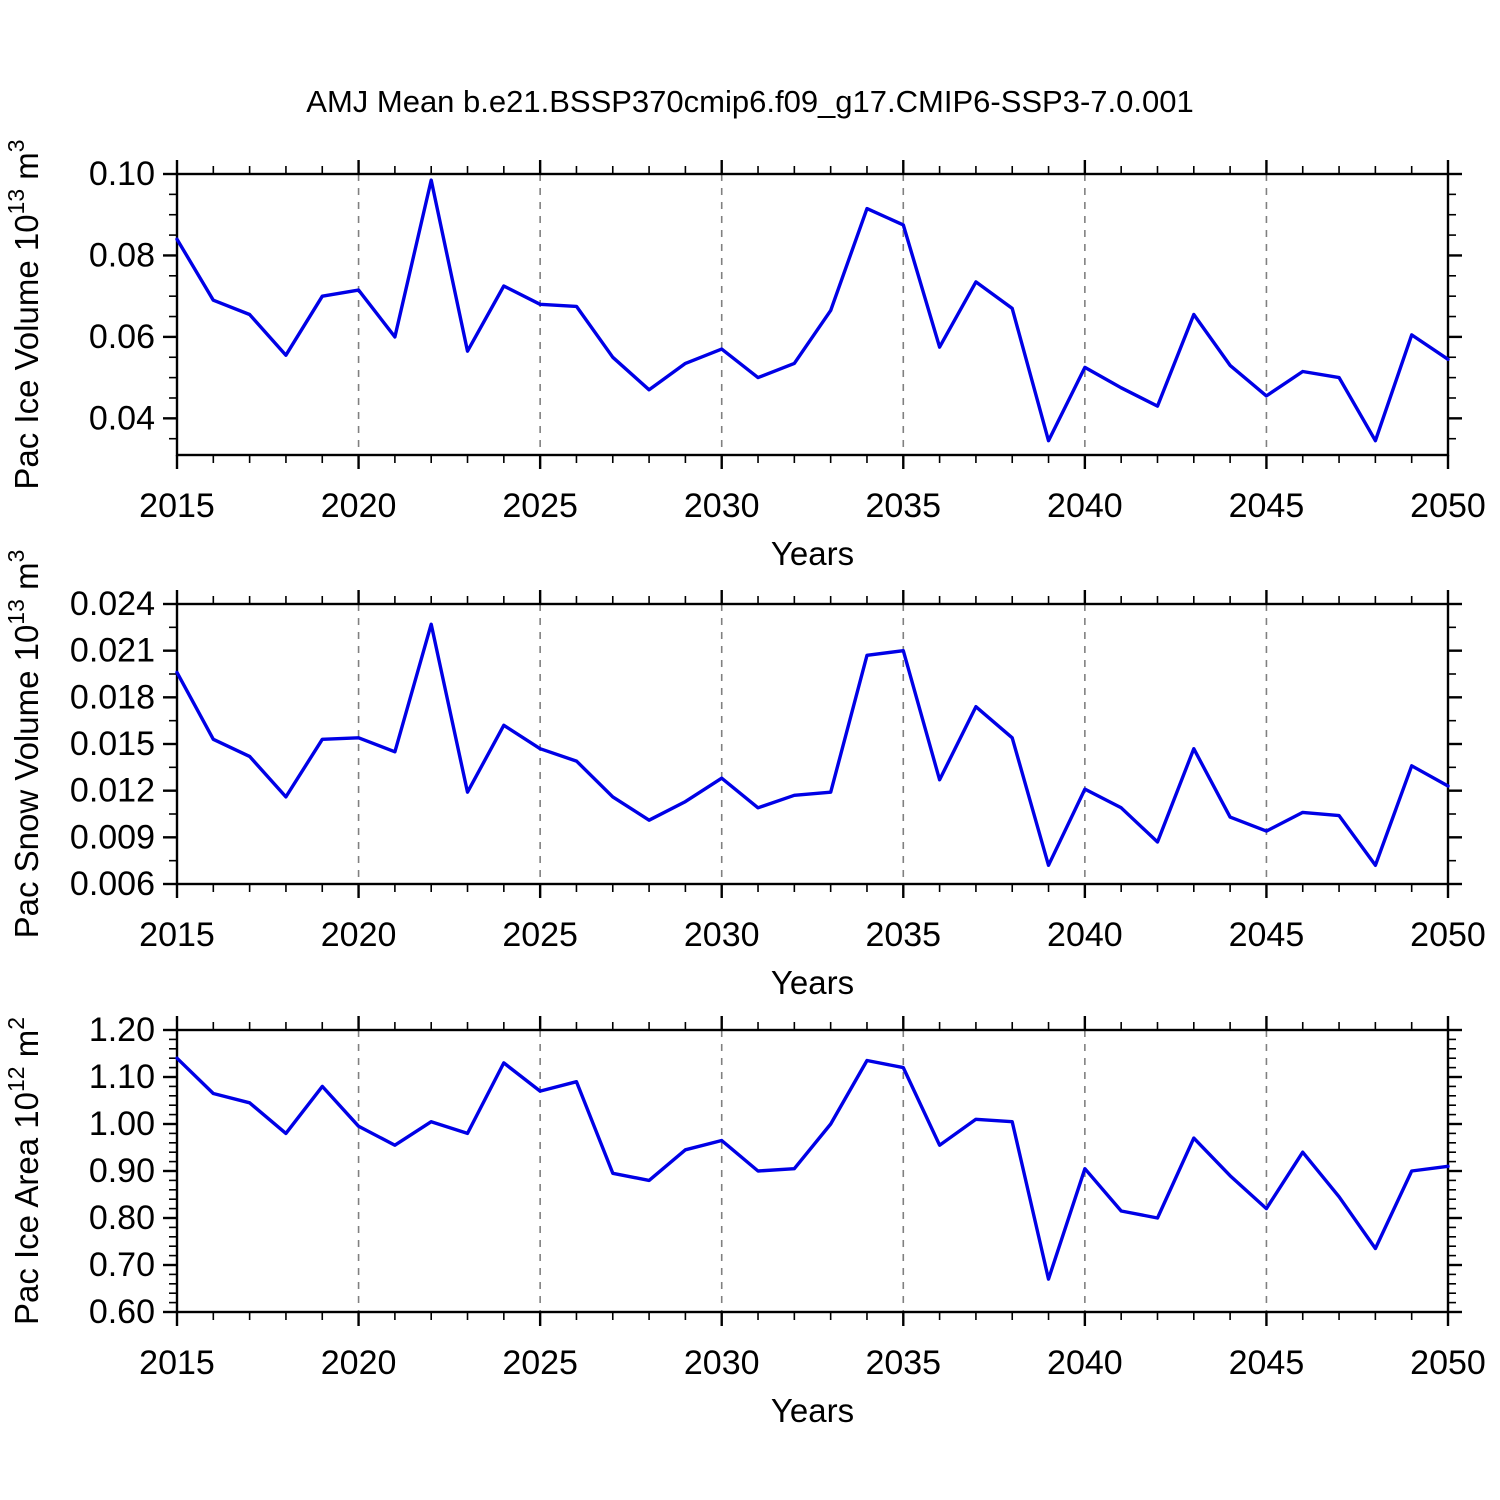 The image size is (1500, 1500). Describe the element at coordinates (122, 1218) in the screenshot. I see `y-tick-label: 0.80` at that location.